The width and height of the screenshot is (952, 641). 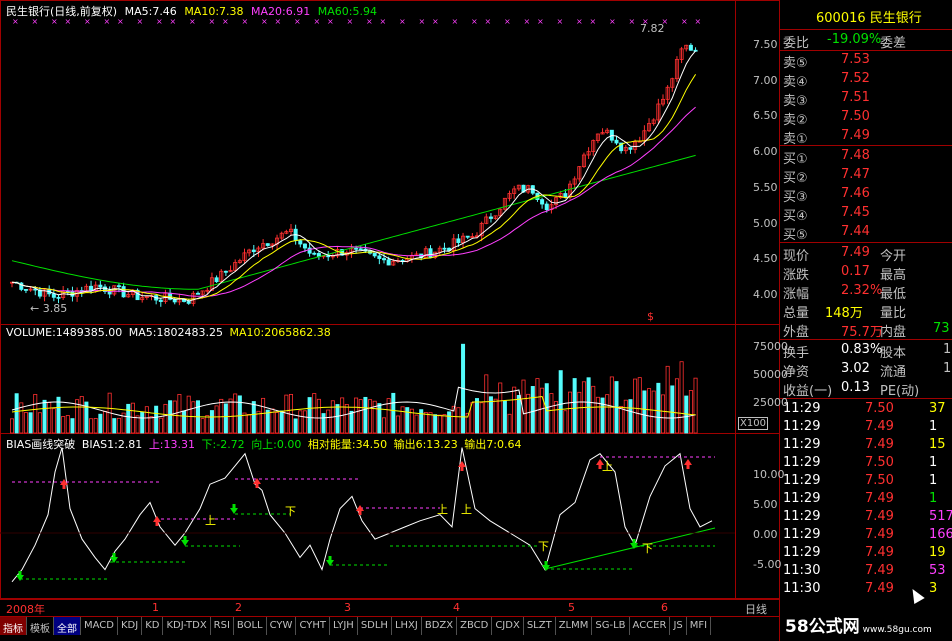 I want to click on tab-bdzx: BDZX, so click(x=440, y=626).